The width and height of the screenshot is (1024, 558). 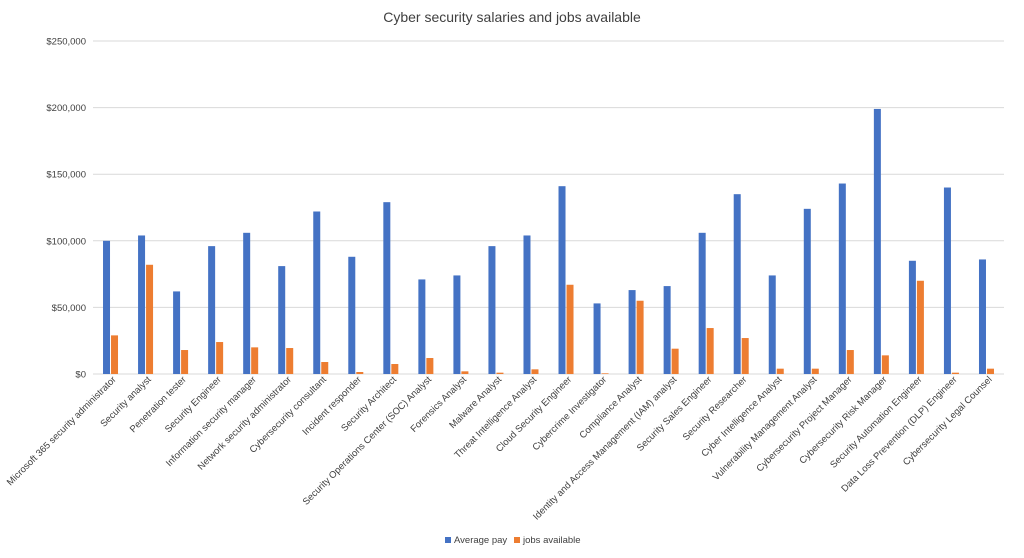 I want to click on legend-label-average-pay: Average pay, so click(x=480, y=540).